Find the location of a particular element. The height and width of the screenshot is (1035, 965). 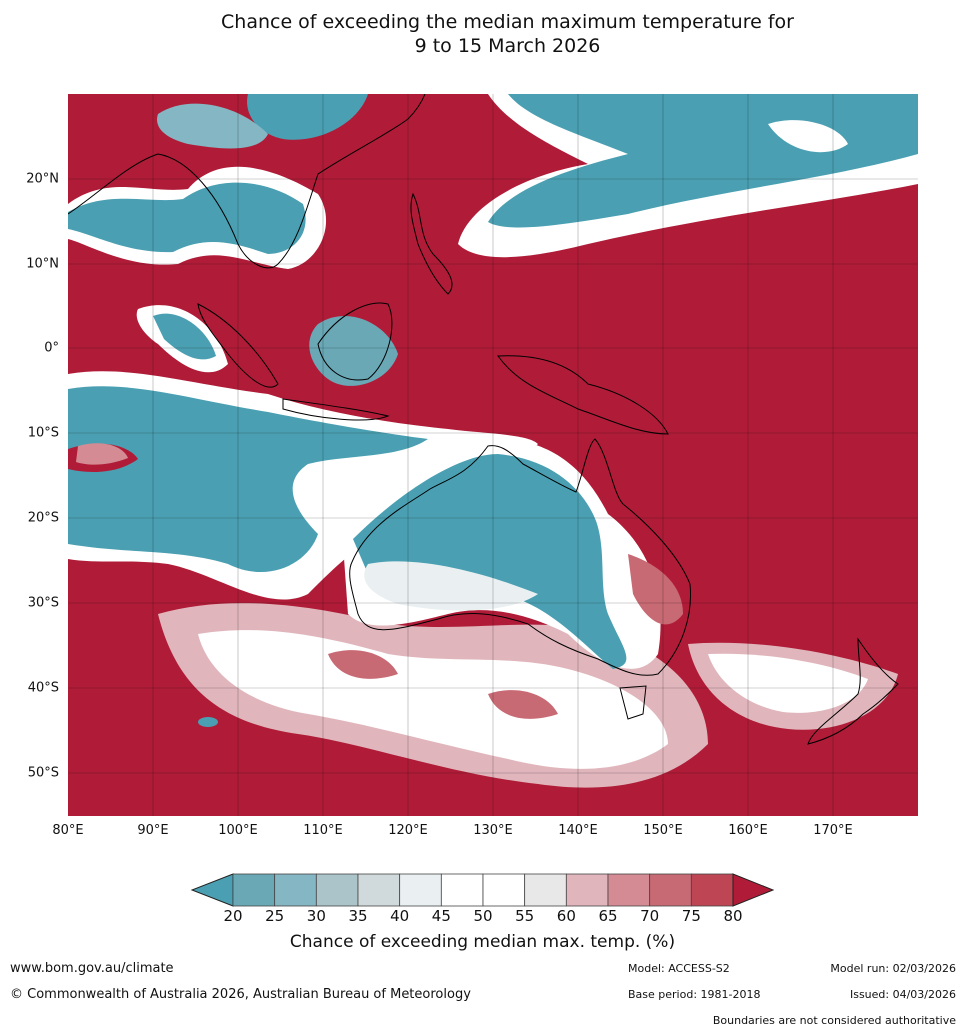

lon-label: 120°E is located at coordinates (408, 830).